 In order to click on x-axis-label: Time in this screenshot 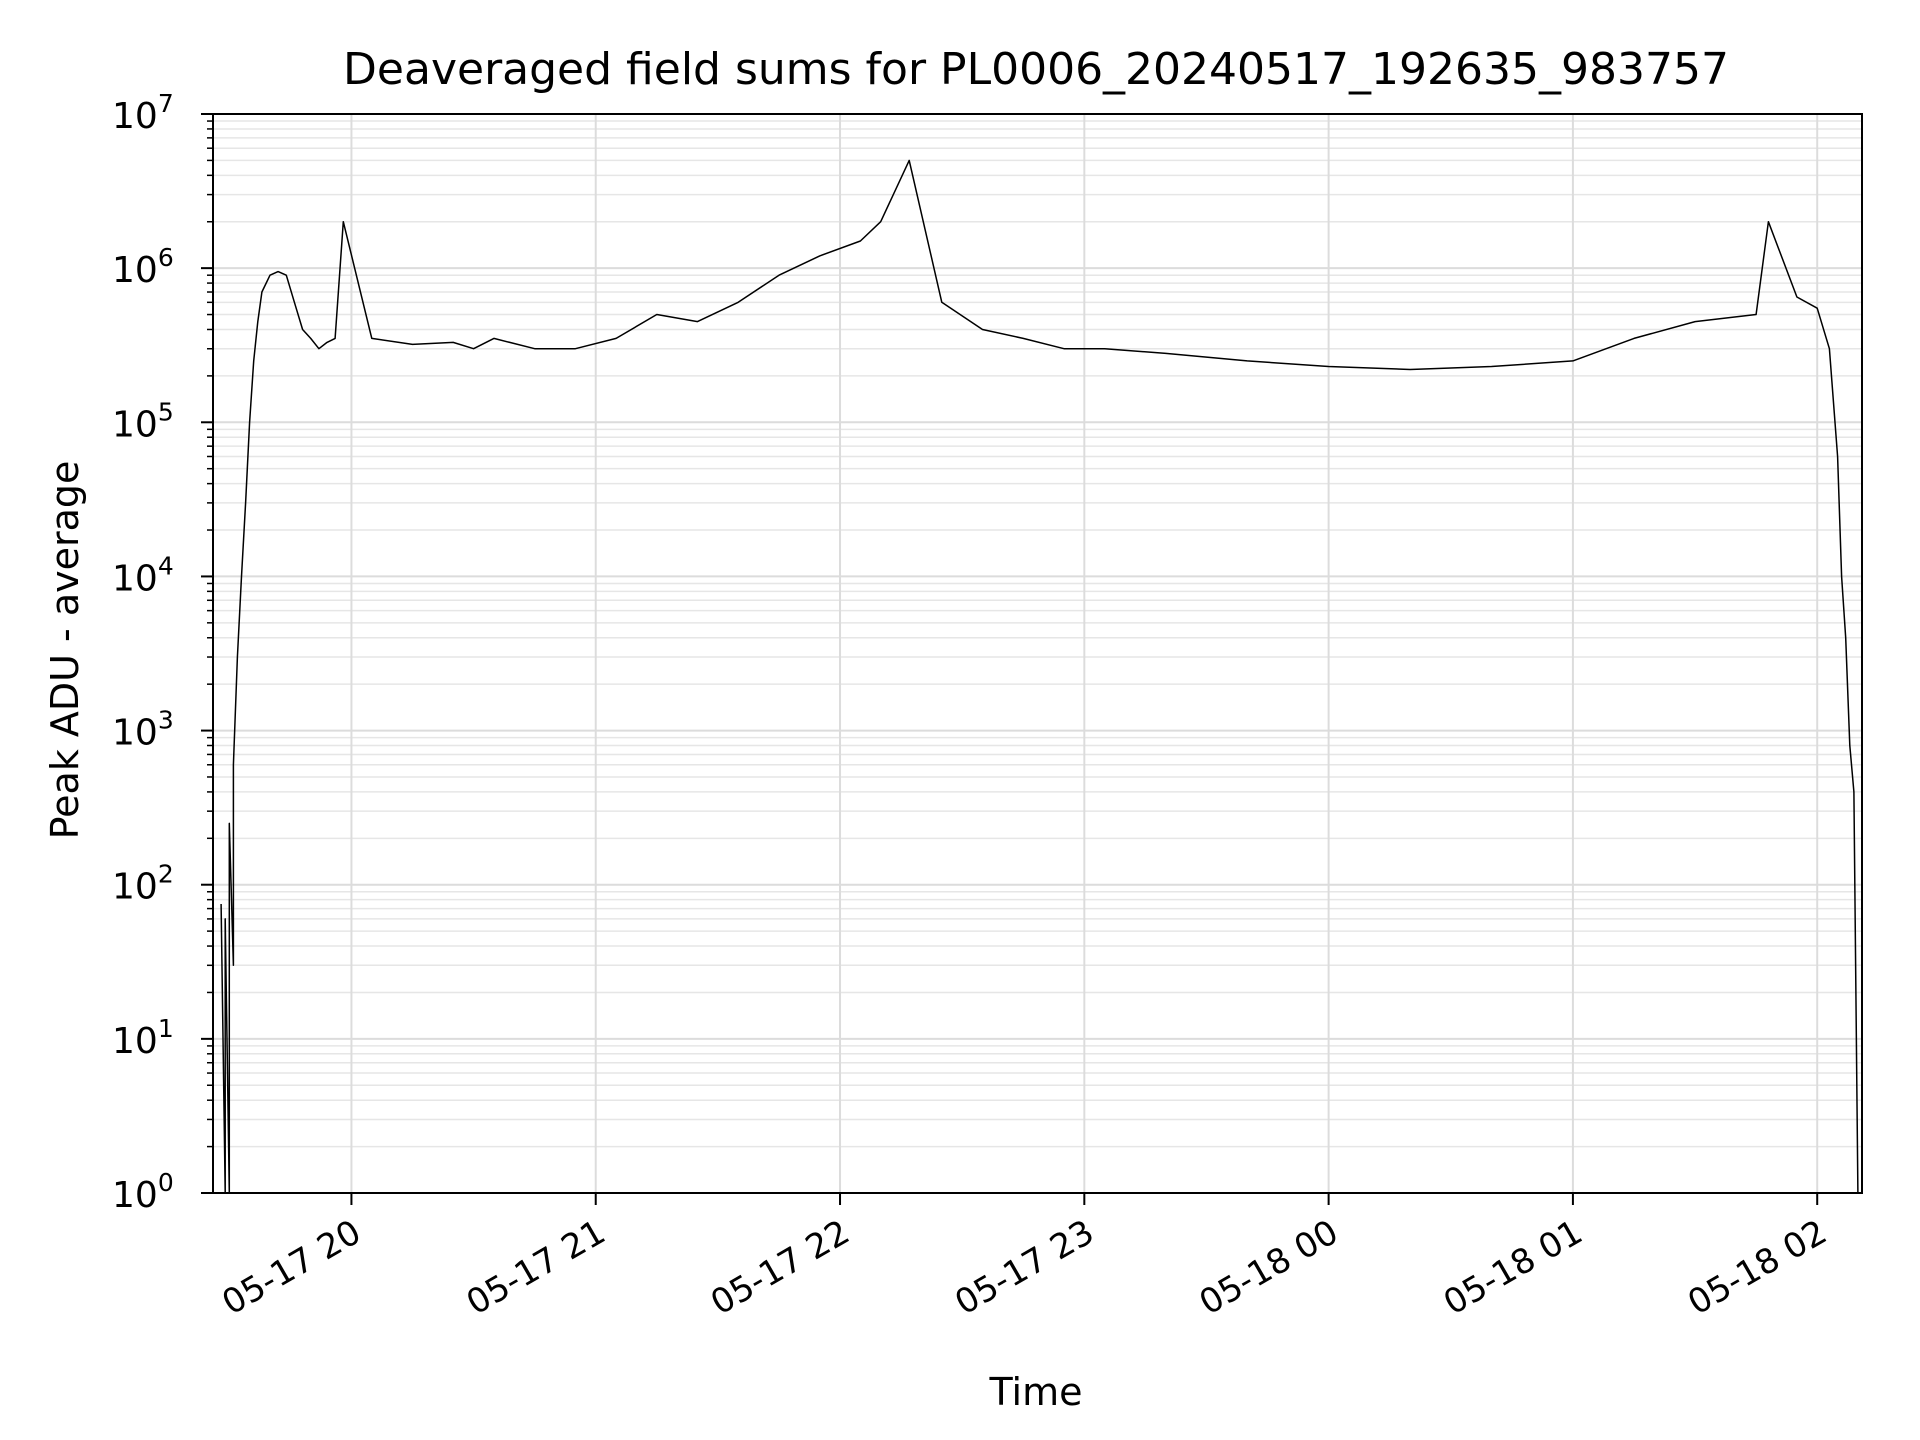, I will do `click(1036, 1392)`.